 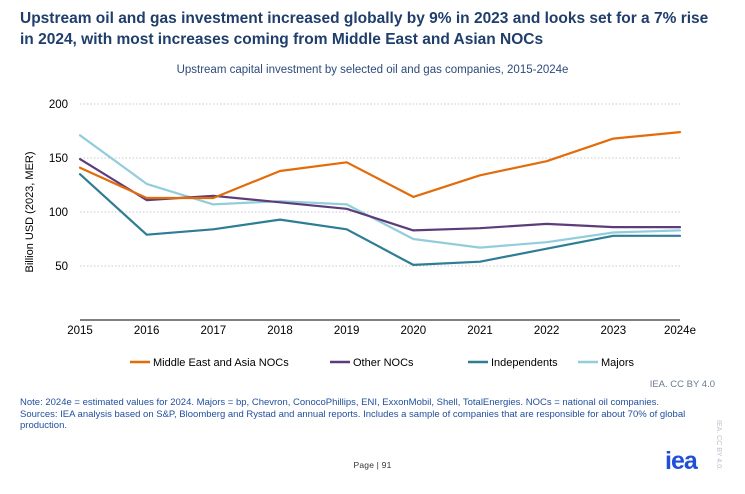 What do you see at coordinates (214, 331) in the screenshot?
I see `x-tick-label: 2017` at bounding box center [214, 331].